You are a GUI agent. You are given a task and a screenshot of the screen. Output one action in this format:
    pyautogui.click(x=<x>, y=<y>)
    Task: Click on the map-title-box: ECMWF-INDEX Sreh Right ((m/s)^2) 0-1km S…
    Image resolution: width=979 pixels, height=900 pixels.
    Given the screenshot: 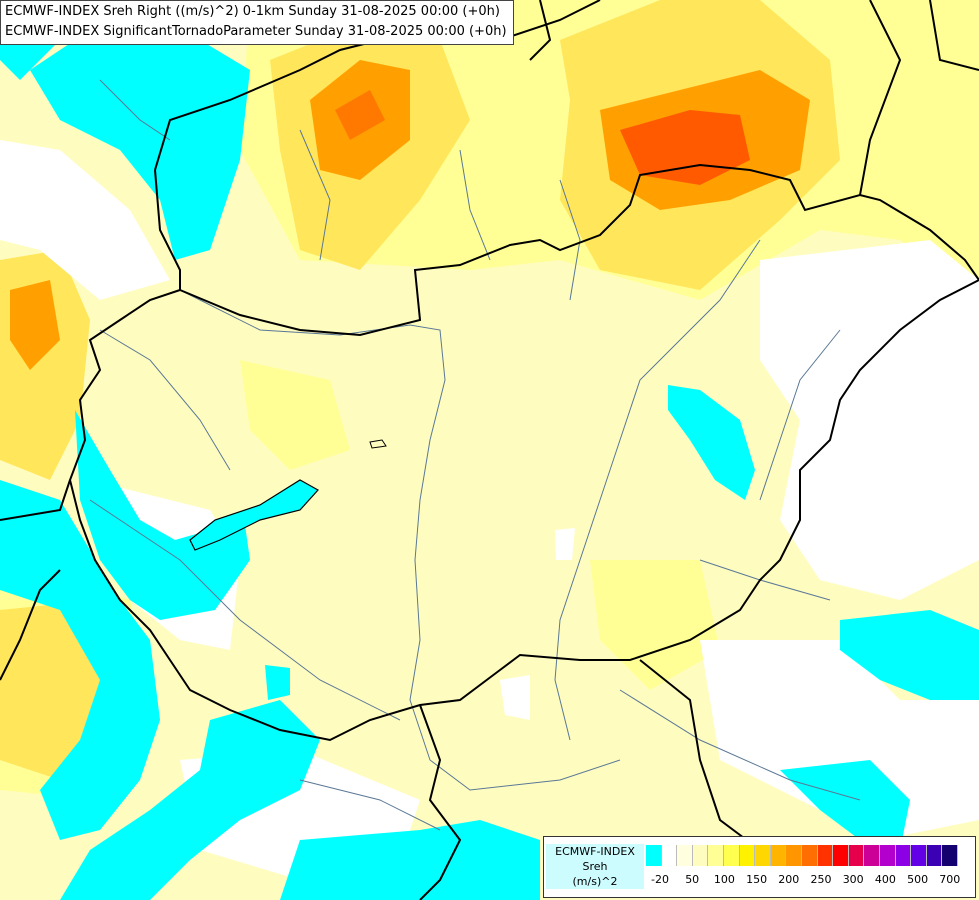 What is the action you would take?
    pyautogui.click(x=257, y=22)
    